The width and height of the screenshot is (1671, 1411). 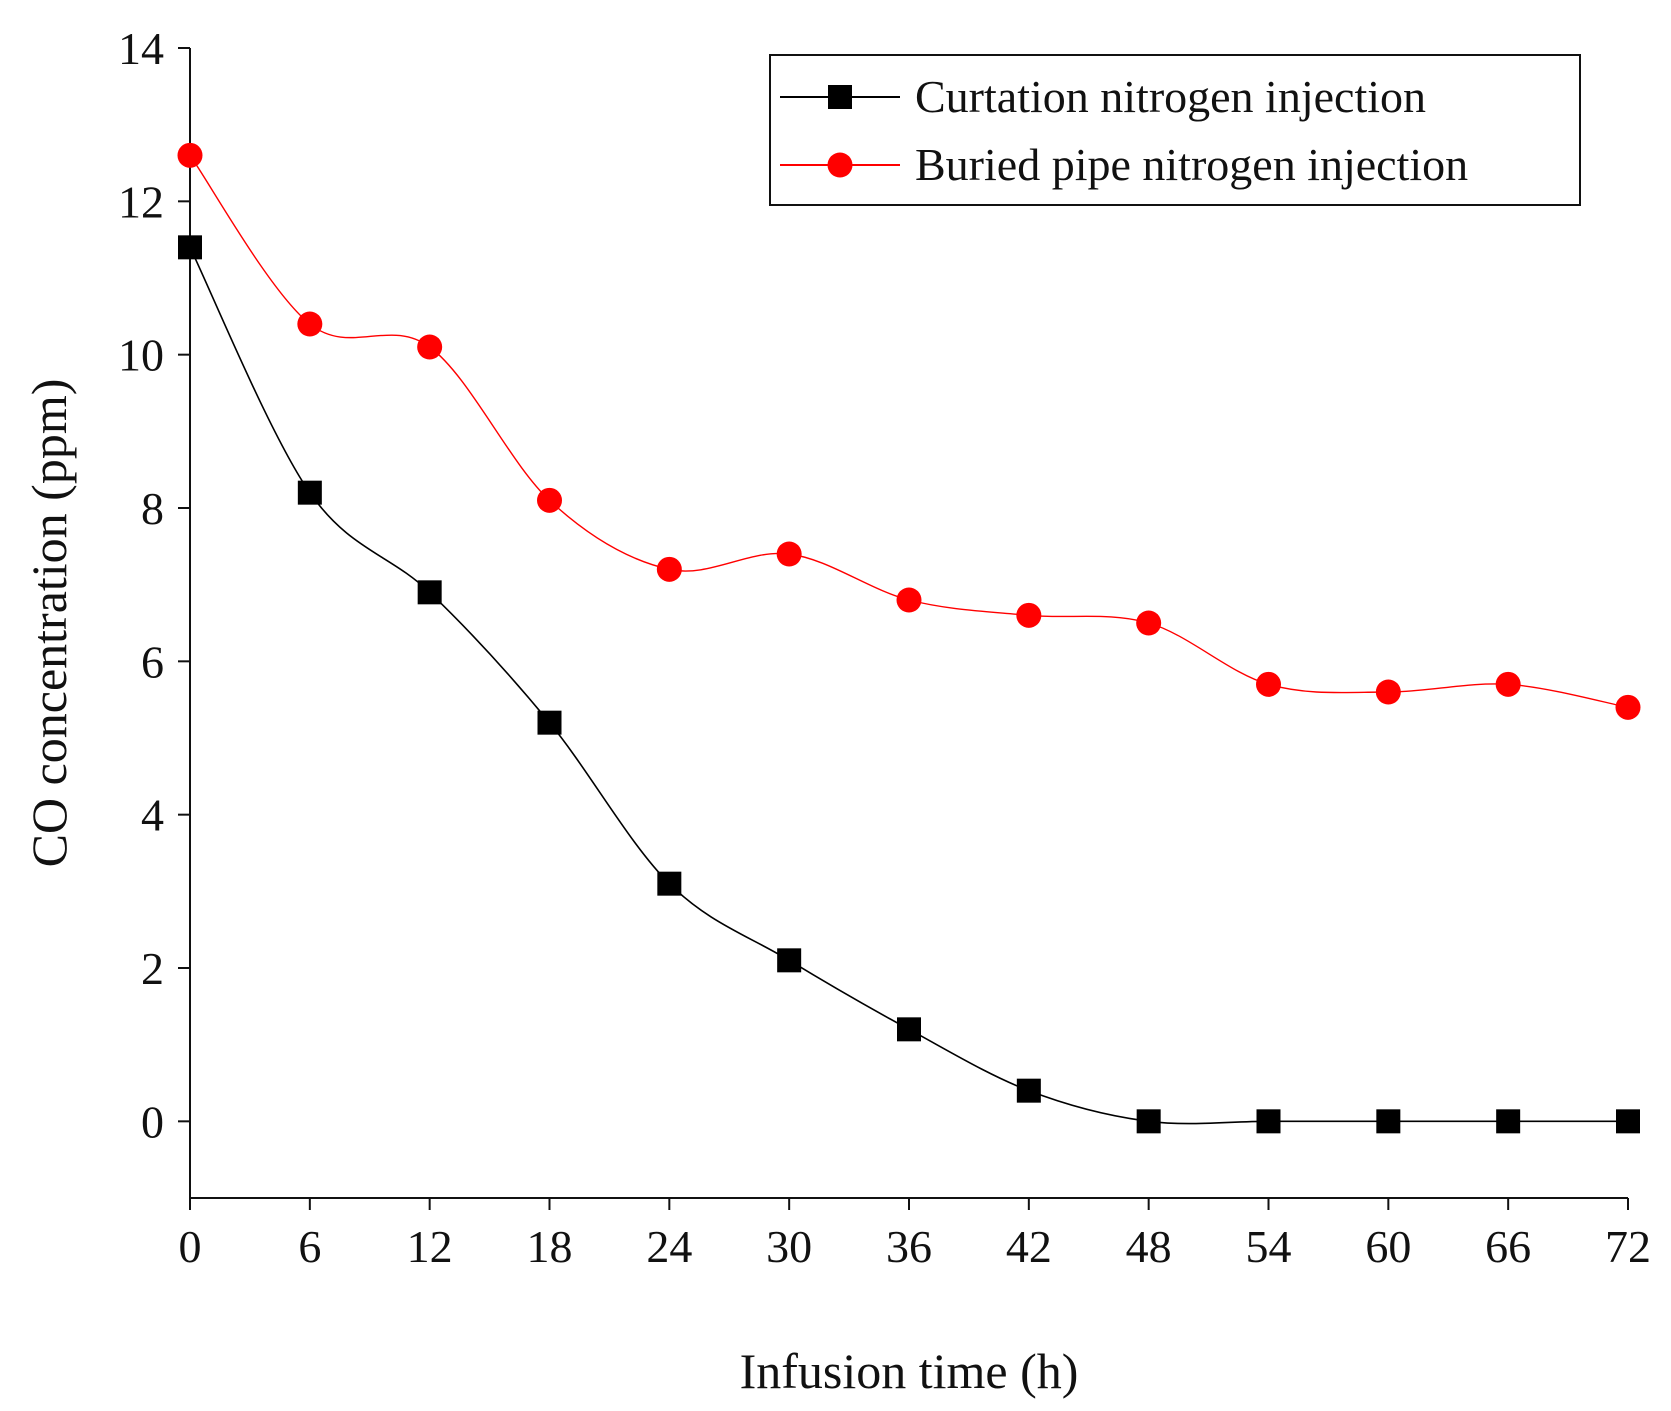 What do you see at coordinates (550, 1246) in the screenshot?
I see `x-tick-label: 18` at bounding box center [550, 1246].